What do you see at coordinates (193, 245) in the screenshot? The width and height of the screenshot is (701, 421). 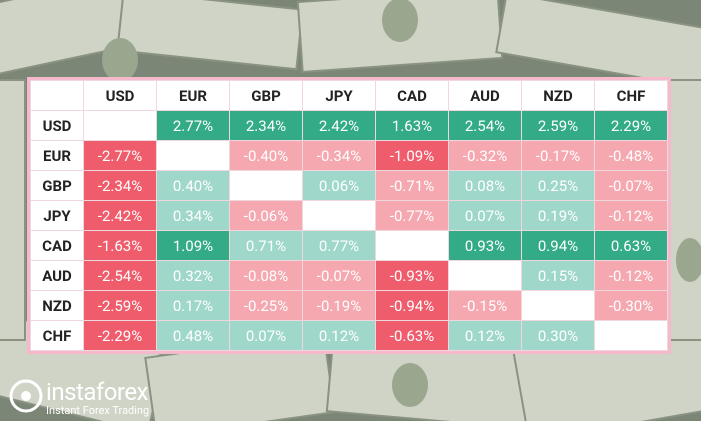 I see `value-cell: 1.09%` at bounding box center [193, 245].